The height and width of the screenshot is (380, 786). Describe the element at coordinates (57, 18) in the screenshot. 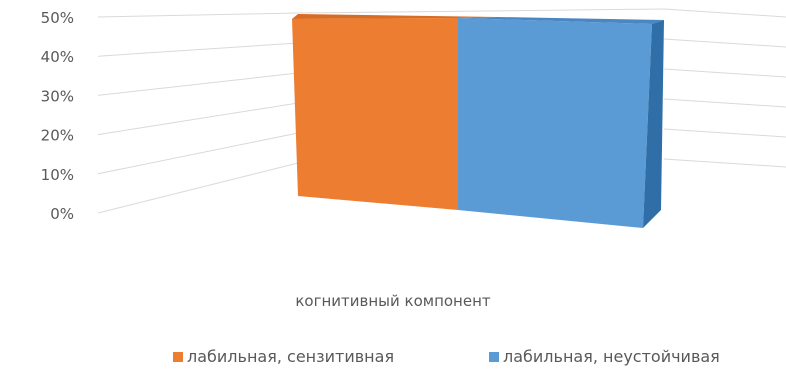

I see `y-tick-label: 50%` at that location.